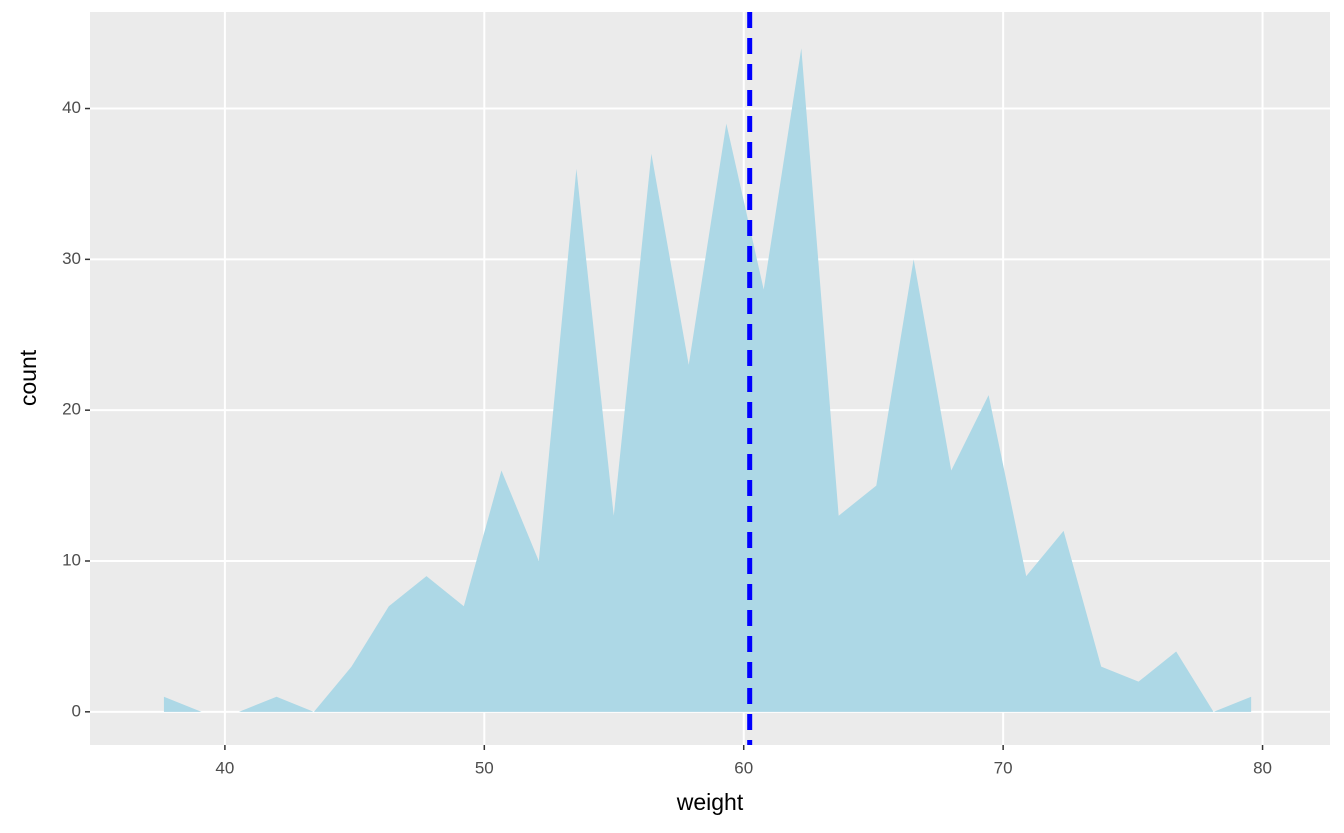  Describe the element at coordinates (28, 377) in the screenshot. I see `y-axis-label: count` at that location.